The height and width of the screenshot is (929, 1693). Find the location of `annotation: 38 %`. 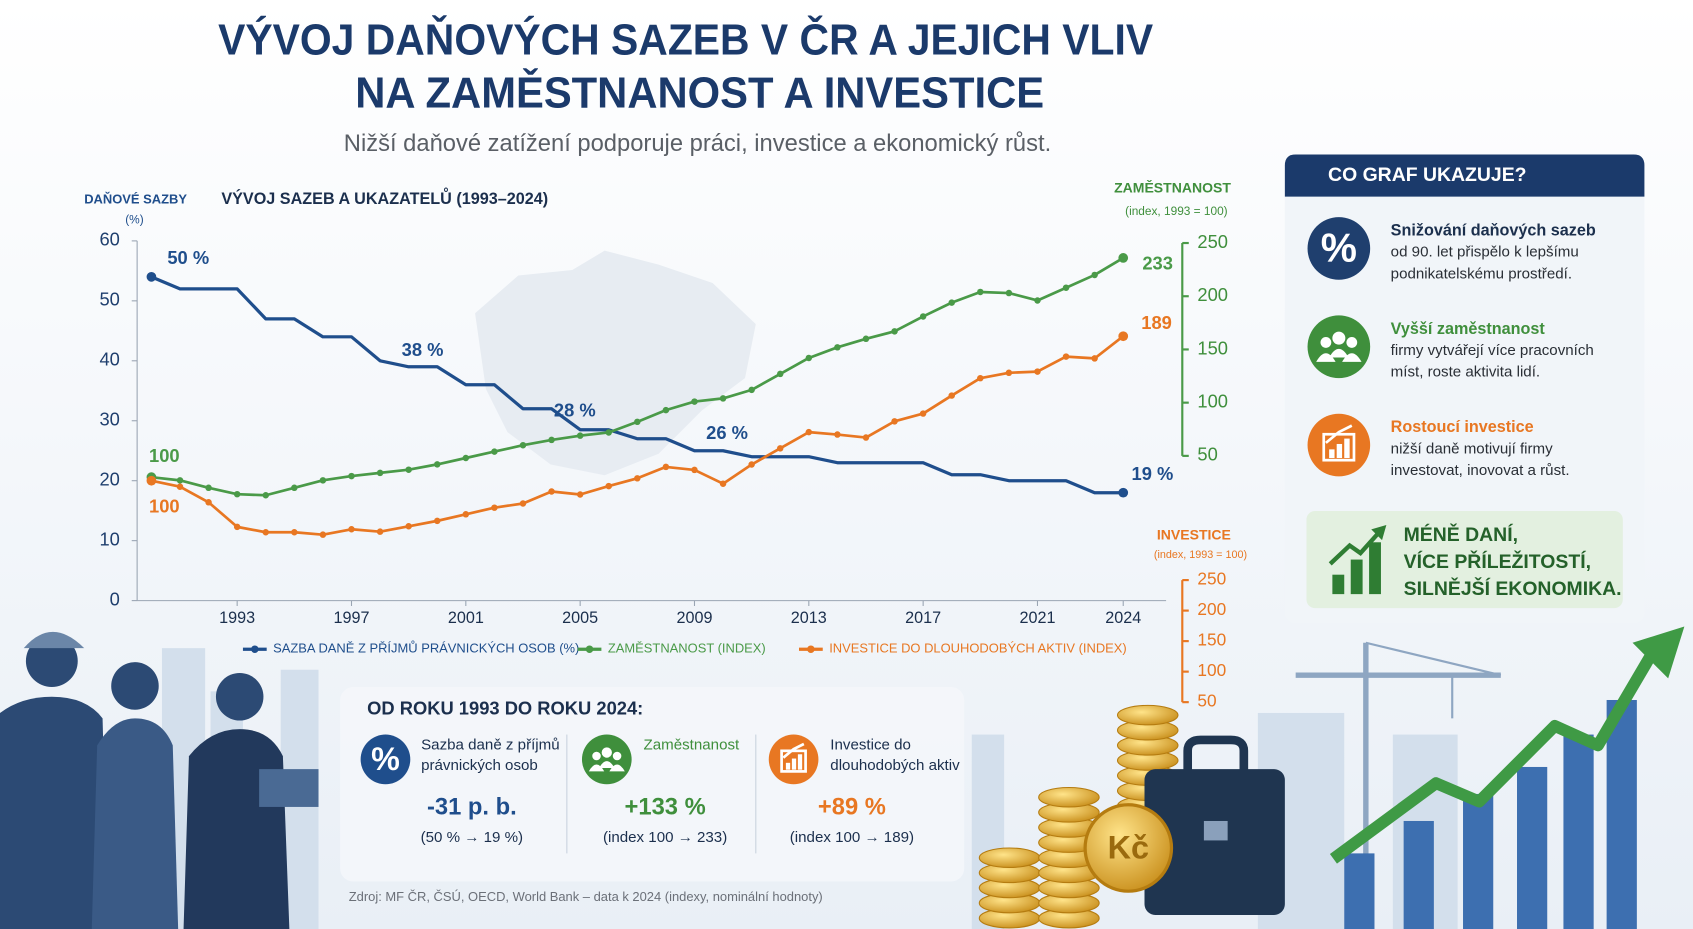

annotation: 38 % is located at coordinates (423, 349).